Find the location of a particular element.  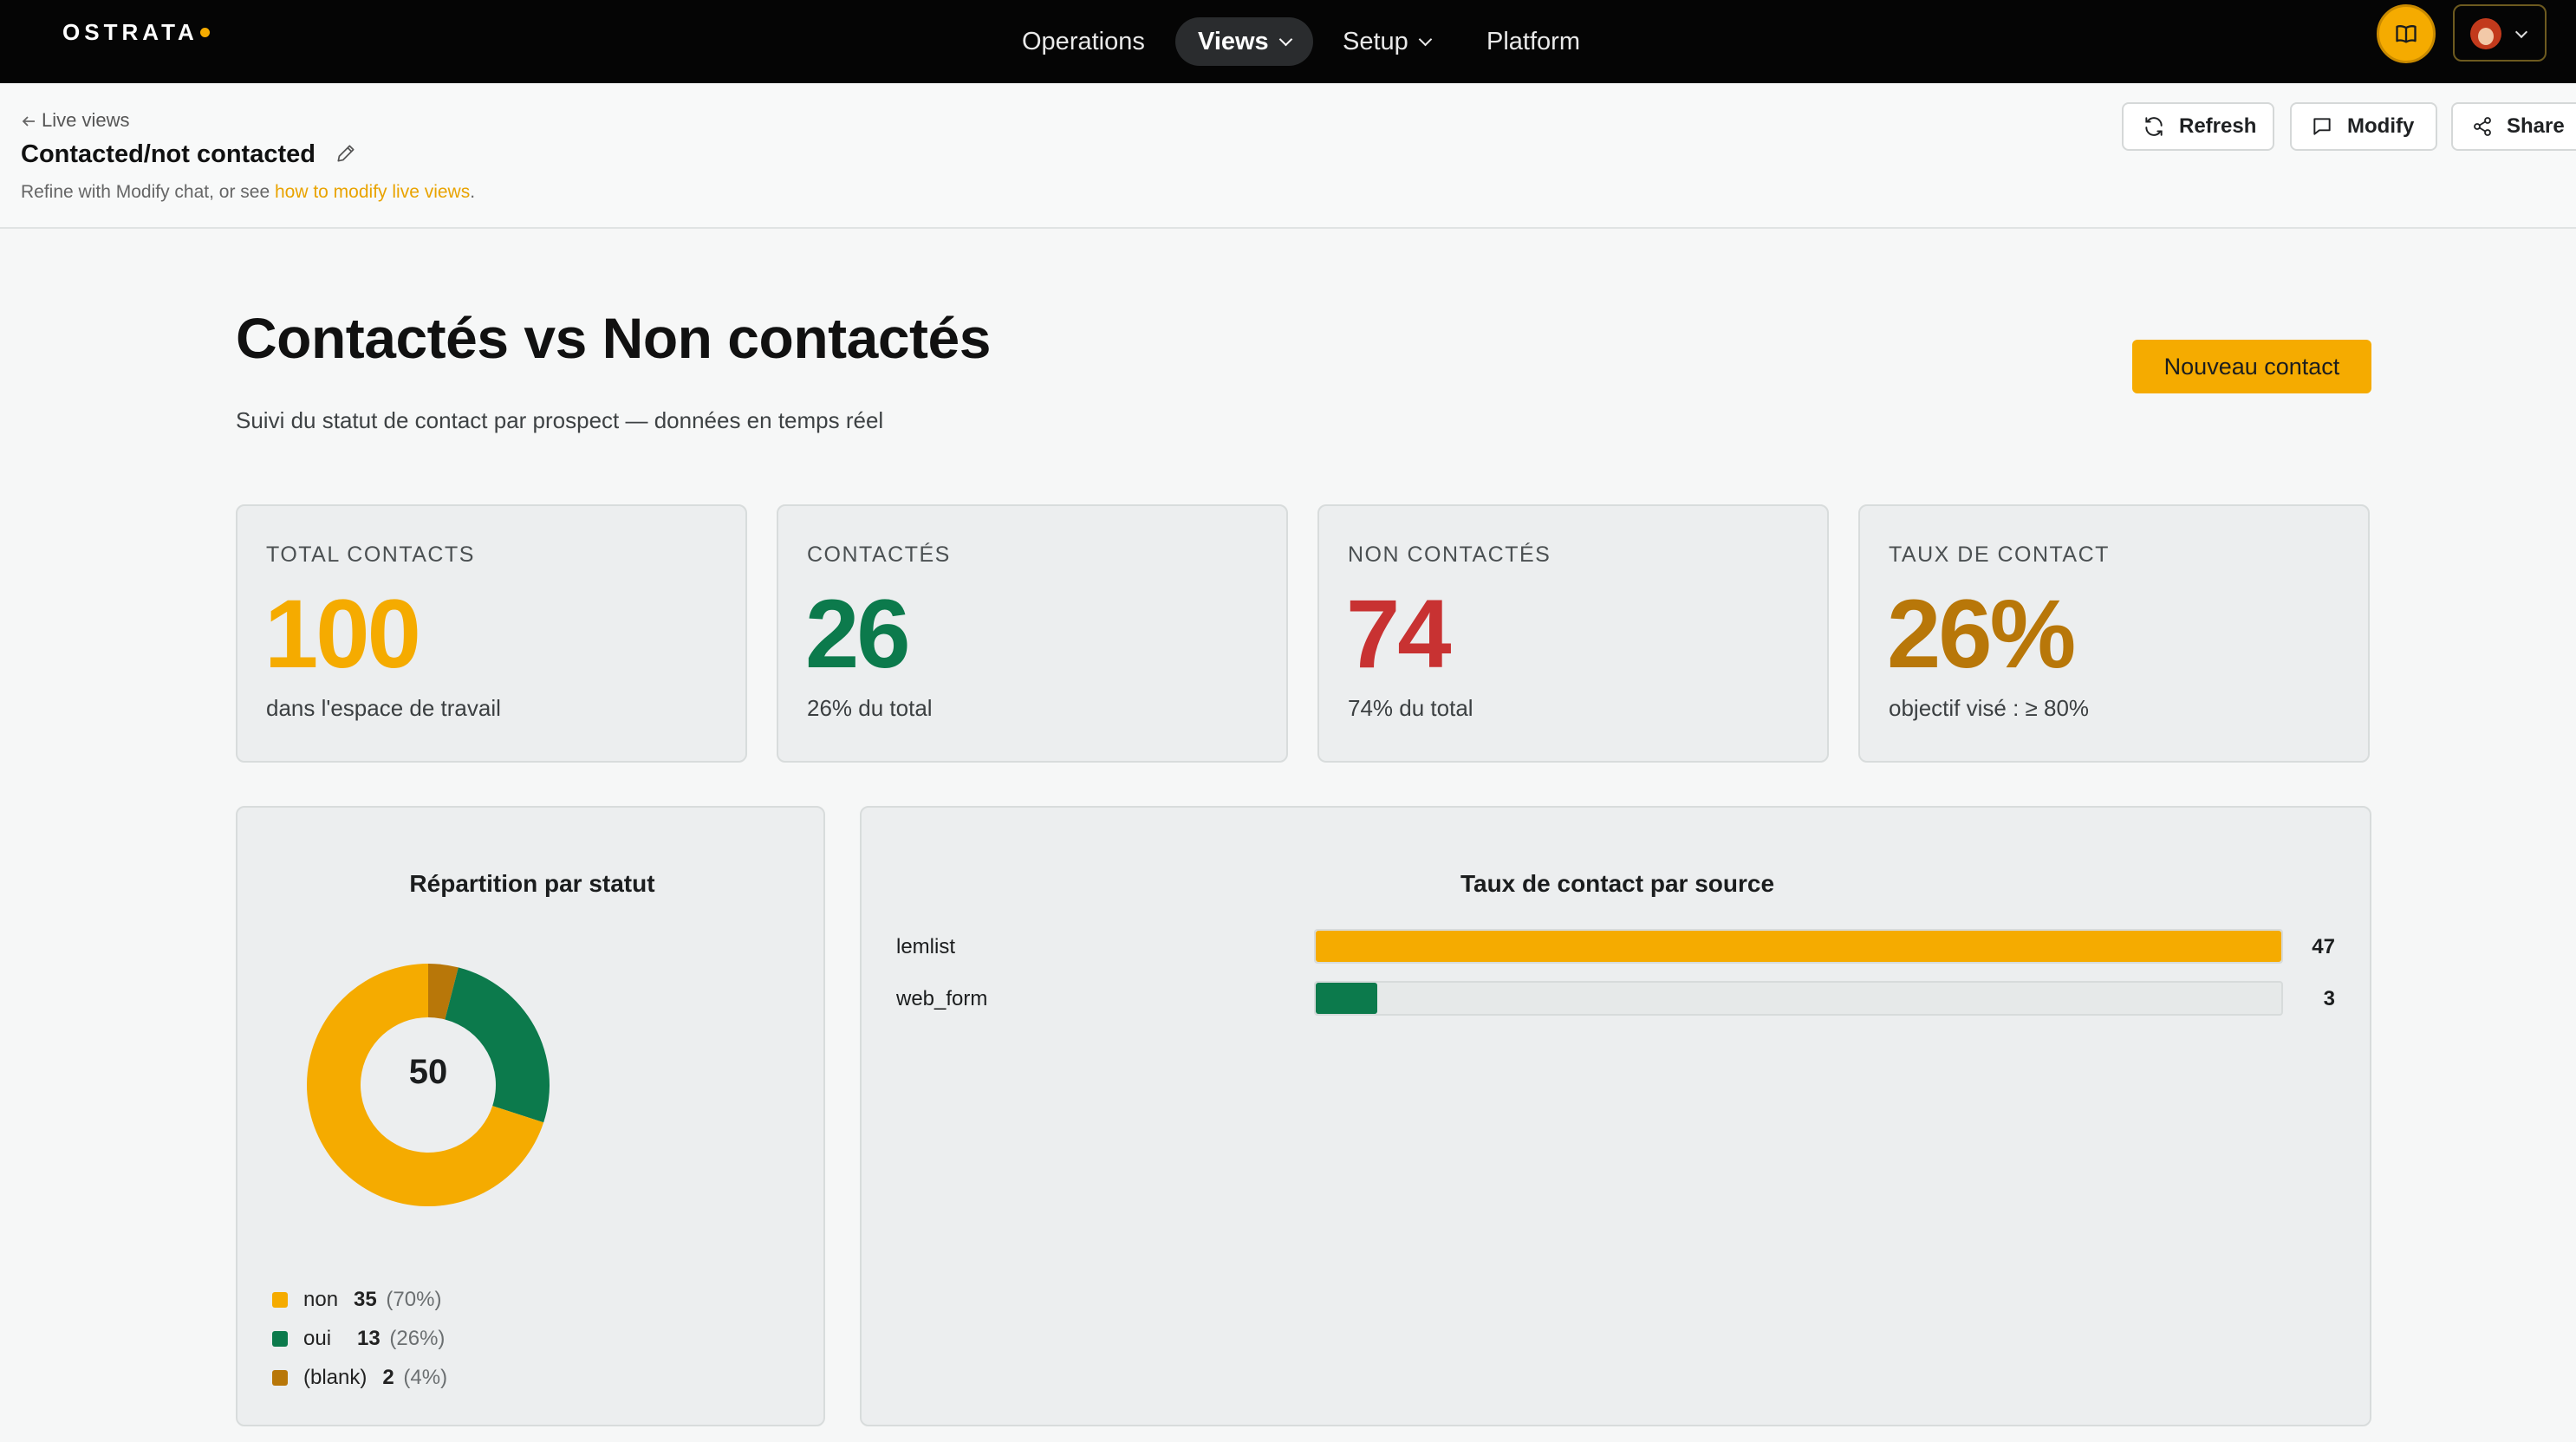

legend-percent: (4%) is located at coordinates (425, 1377).